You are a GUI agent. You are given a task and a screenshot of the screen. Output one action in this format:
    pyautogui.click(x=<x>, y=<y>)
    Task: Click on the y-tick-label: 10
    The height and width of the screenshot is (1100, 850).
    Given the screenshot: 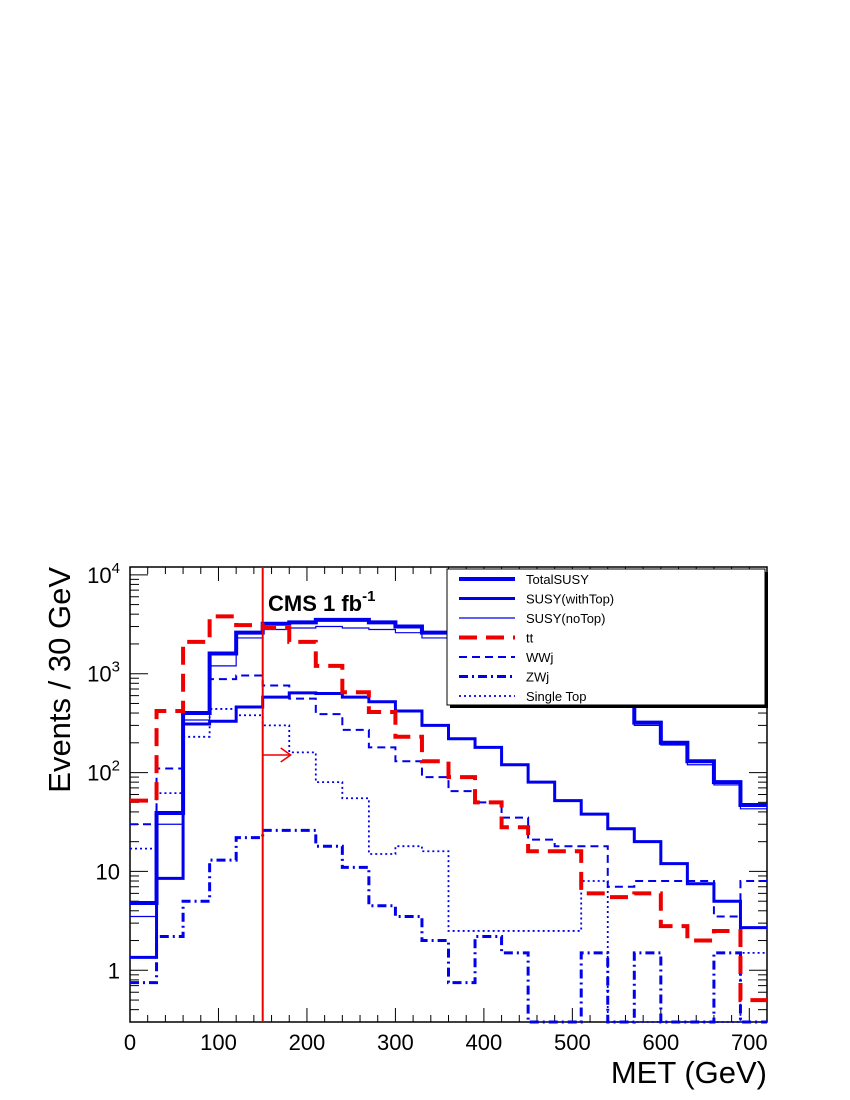 What is the action you would take?
    pyautogui.click(x=108, y=871)
    